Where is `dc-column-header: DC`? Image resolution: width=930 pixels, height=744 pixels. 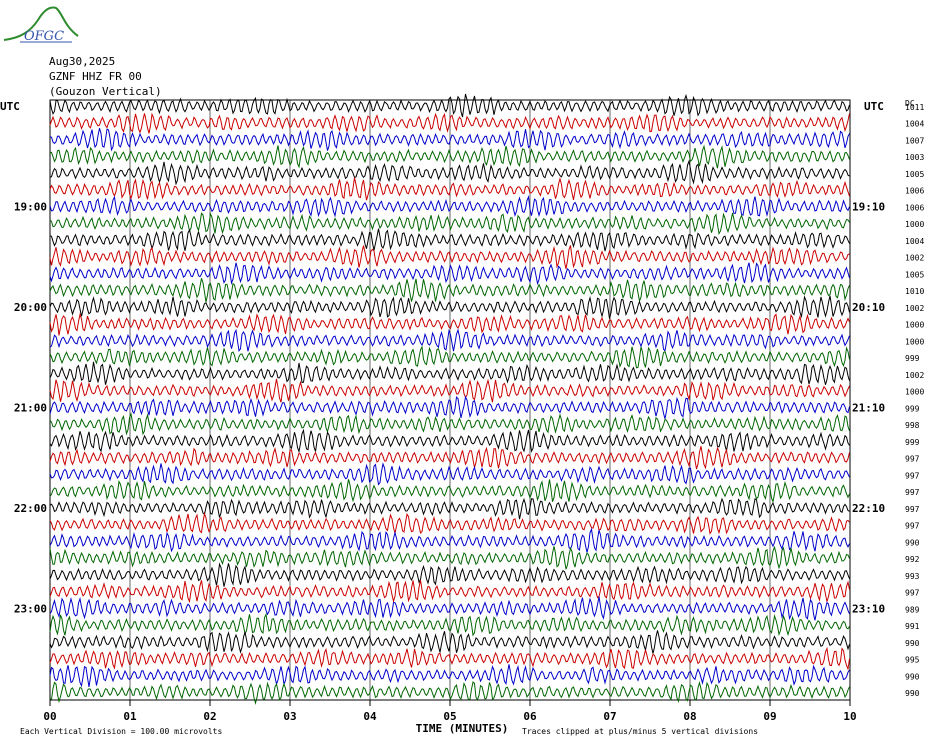
dc-column-header: DC is located at coordinates (910, 103).